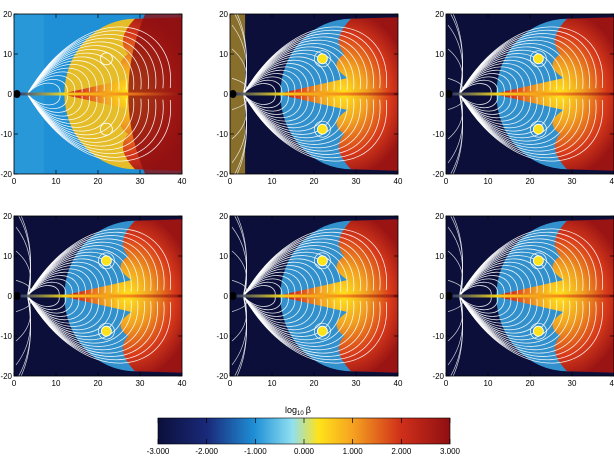  What do you see at coordinates (304, 451) in the screenshot?
I see `colorbar-tick-label: 0.000` at bounding box center [304, 451].